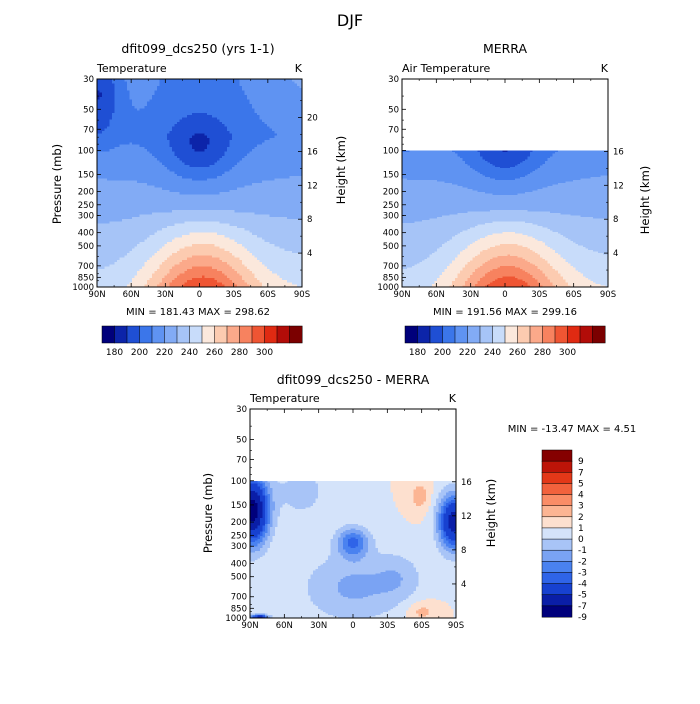 The width and height of the screenshot is (700, 704). Describe the element at coordinates (86, 193) in the screenshot. I see `pressure-tick-label: 200` at that location.